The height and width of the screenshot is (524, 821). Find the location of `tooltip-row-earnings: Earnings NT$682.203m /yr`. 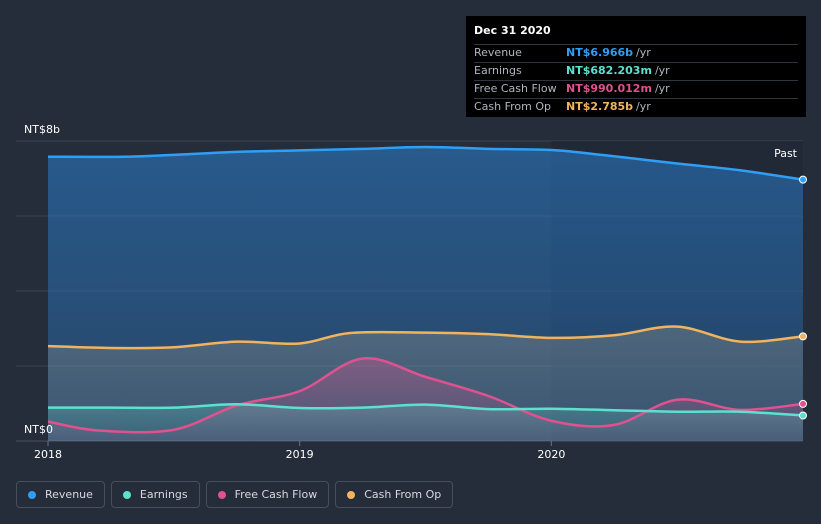

tooltip-row-earnings: Earnings NT$682.203m /yr is located at coordinates (636, 71).